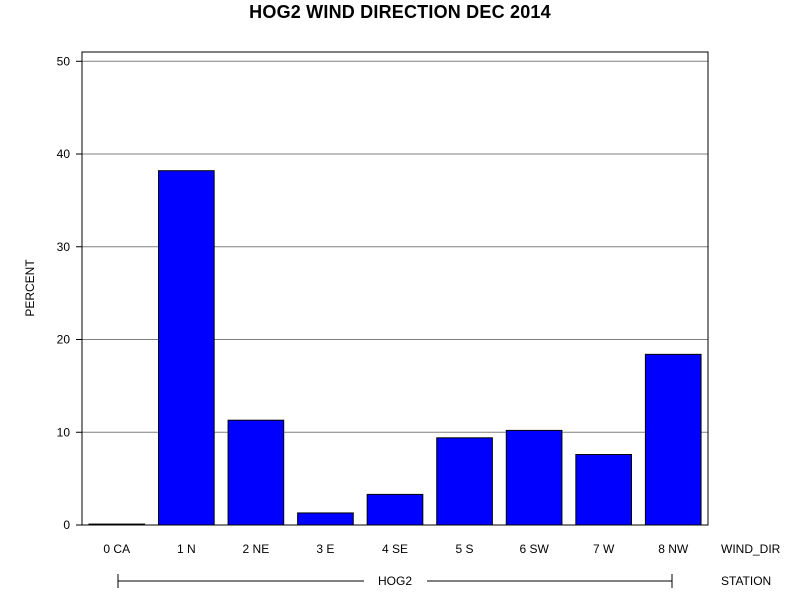  I want to click on y-tick-label: 50, so click(64, 61).